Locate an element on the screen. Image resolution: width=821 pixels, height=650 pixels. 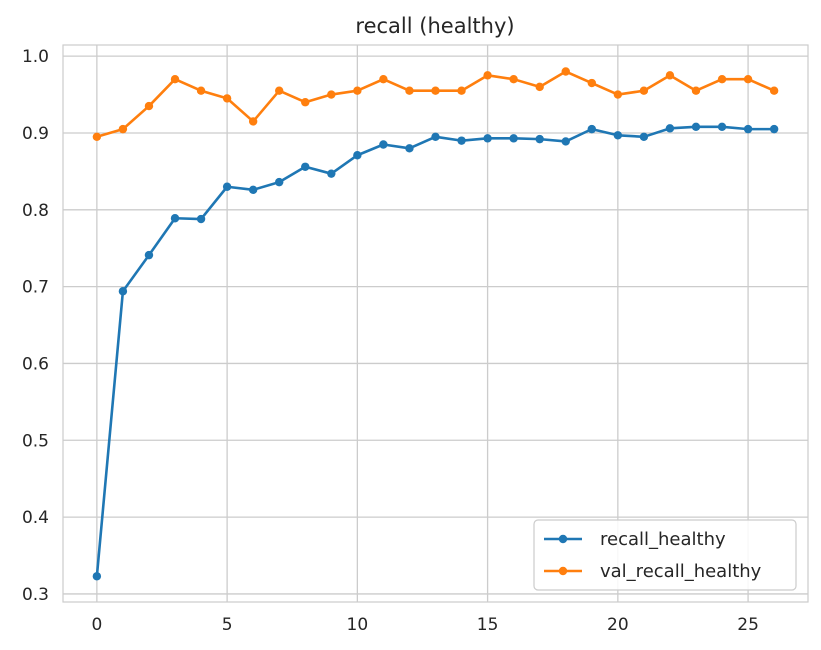
x-tick-label: 0 is located at coordinates (96, 625).